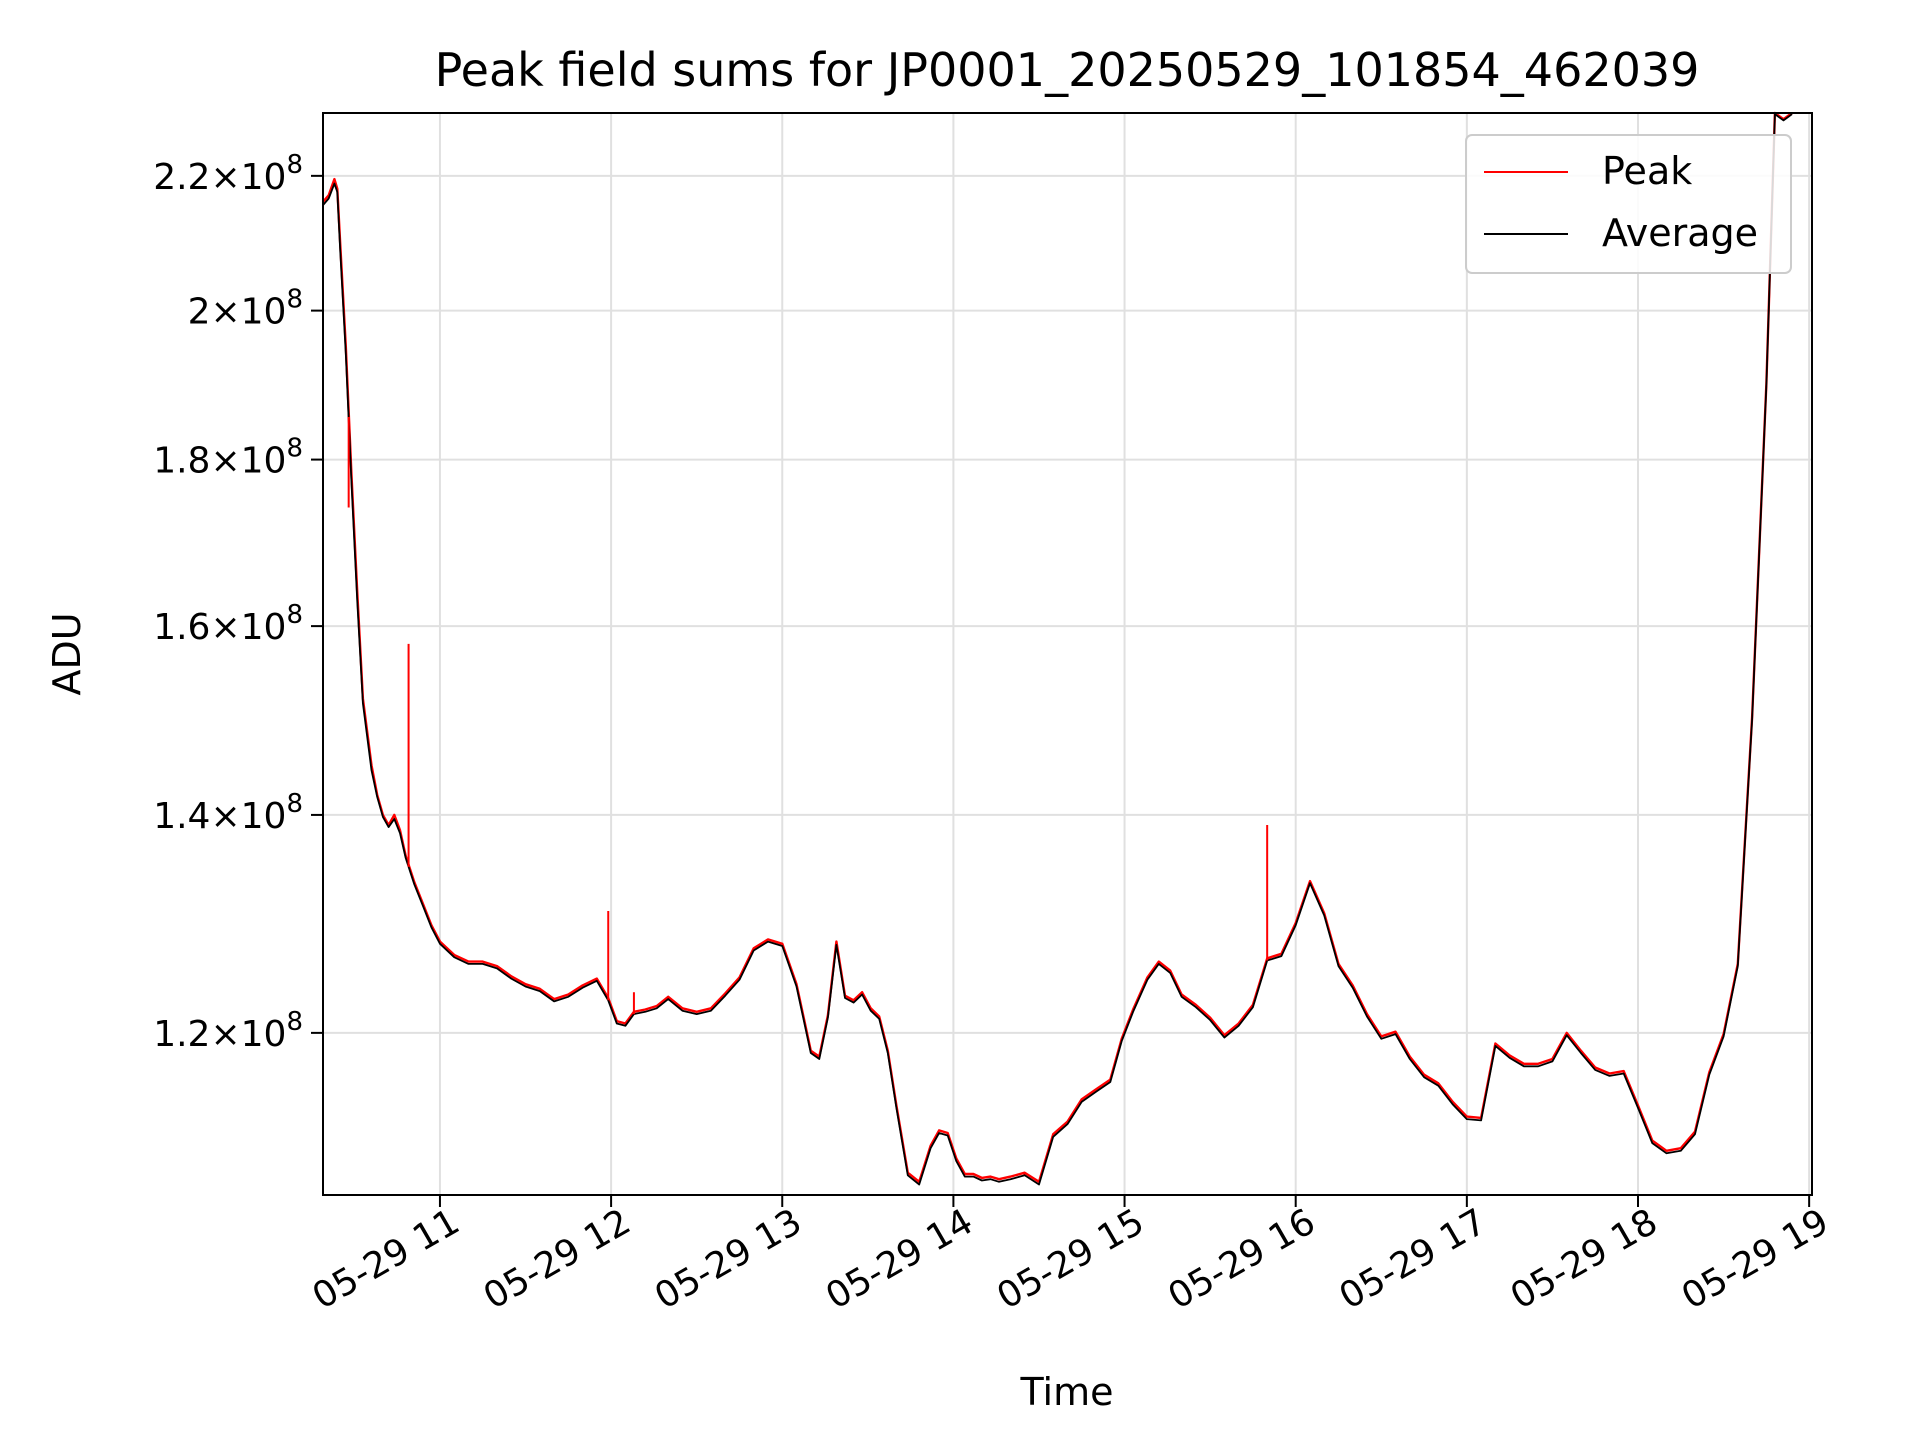  Describe the element at coordinates (245, 309) in the screenshot. I see `y-tick-label: 2×10⁸` at that location.